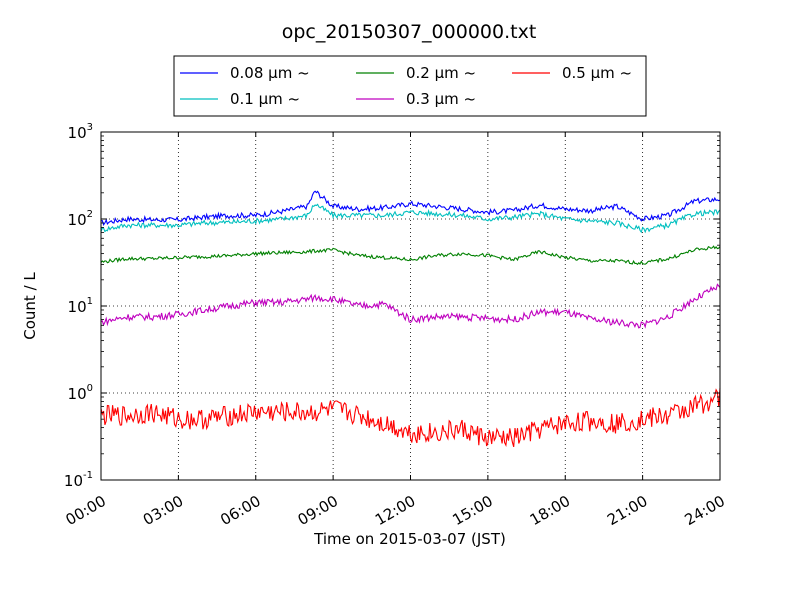 The height and width of the screenshot is (600, 800). Describe the element at coordinates (265, 99) in the screenshot. I see `legend-label: 0.1 μm ~` at that location.